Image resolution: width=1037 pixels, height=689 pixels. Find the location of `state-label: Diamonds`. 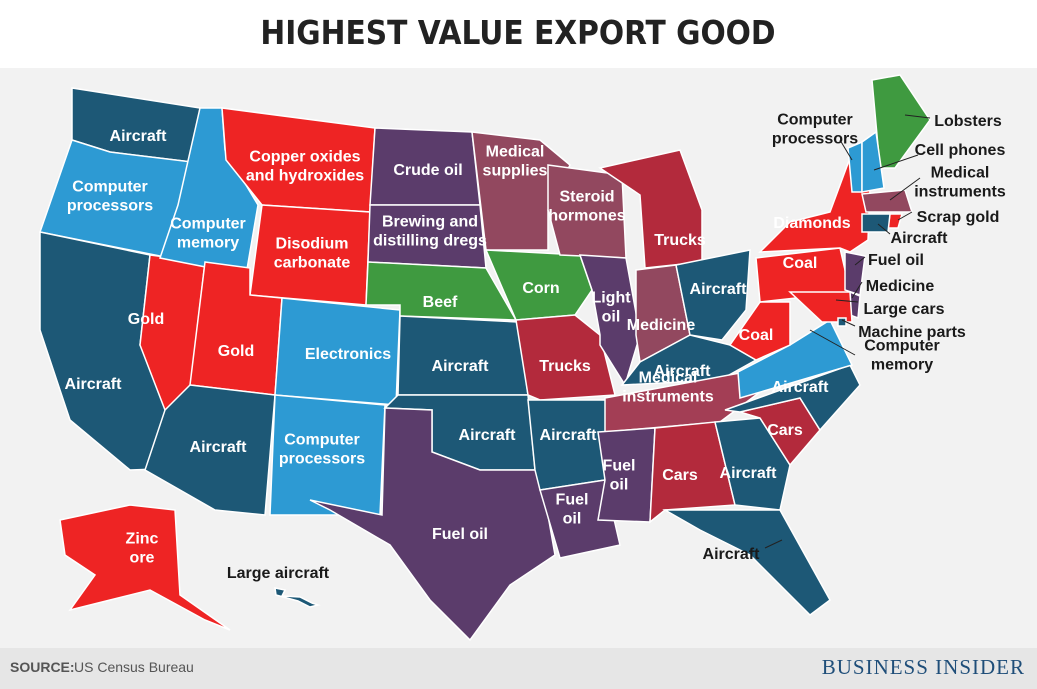

state-label: Diamonds is located at coordinates (811, 223).